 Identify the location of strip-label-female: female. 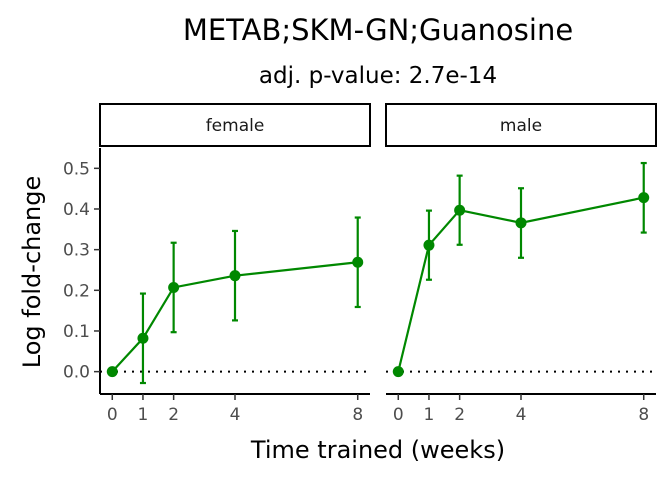
(235, 126).